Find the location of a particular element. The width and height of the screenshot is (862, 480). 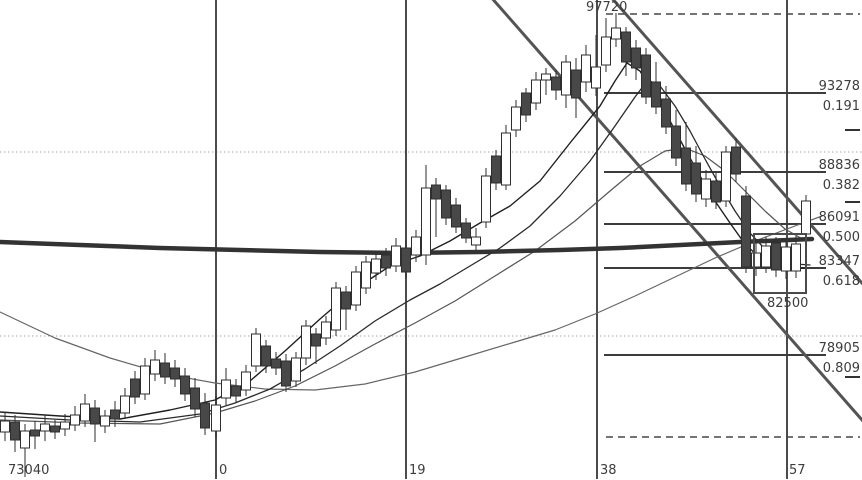

x-axis-label: 19 is located at coordinates (417, 470).